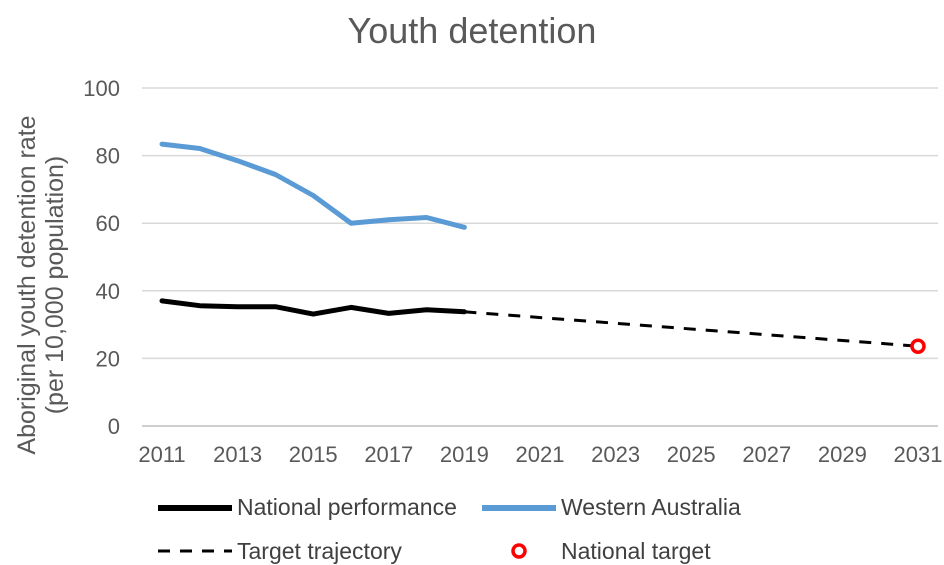 The width and height of the screenshot is (944, 565). What do you see at coordinates (313, 185) in the screenshot?
I see `series-line-western-australia` at bounding box center [313, 185].